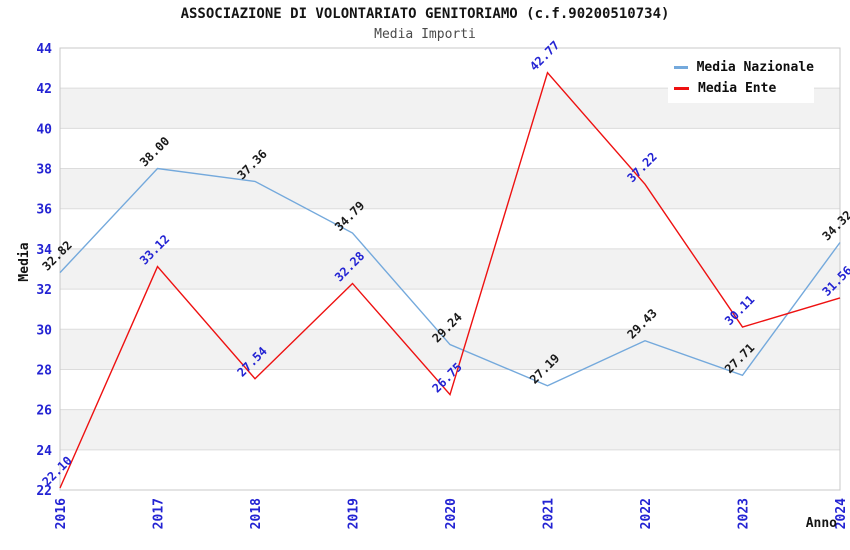 The image size is (850, 550). What do you see at coordinates (44, 170) in the screenshot?
I see `y-tick-label: 38` at bounding box center [44, 170].